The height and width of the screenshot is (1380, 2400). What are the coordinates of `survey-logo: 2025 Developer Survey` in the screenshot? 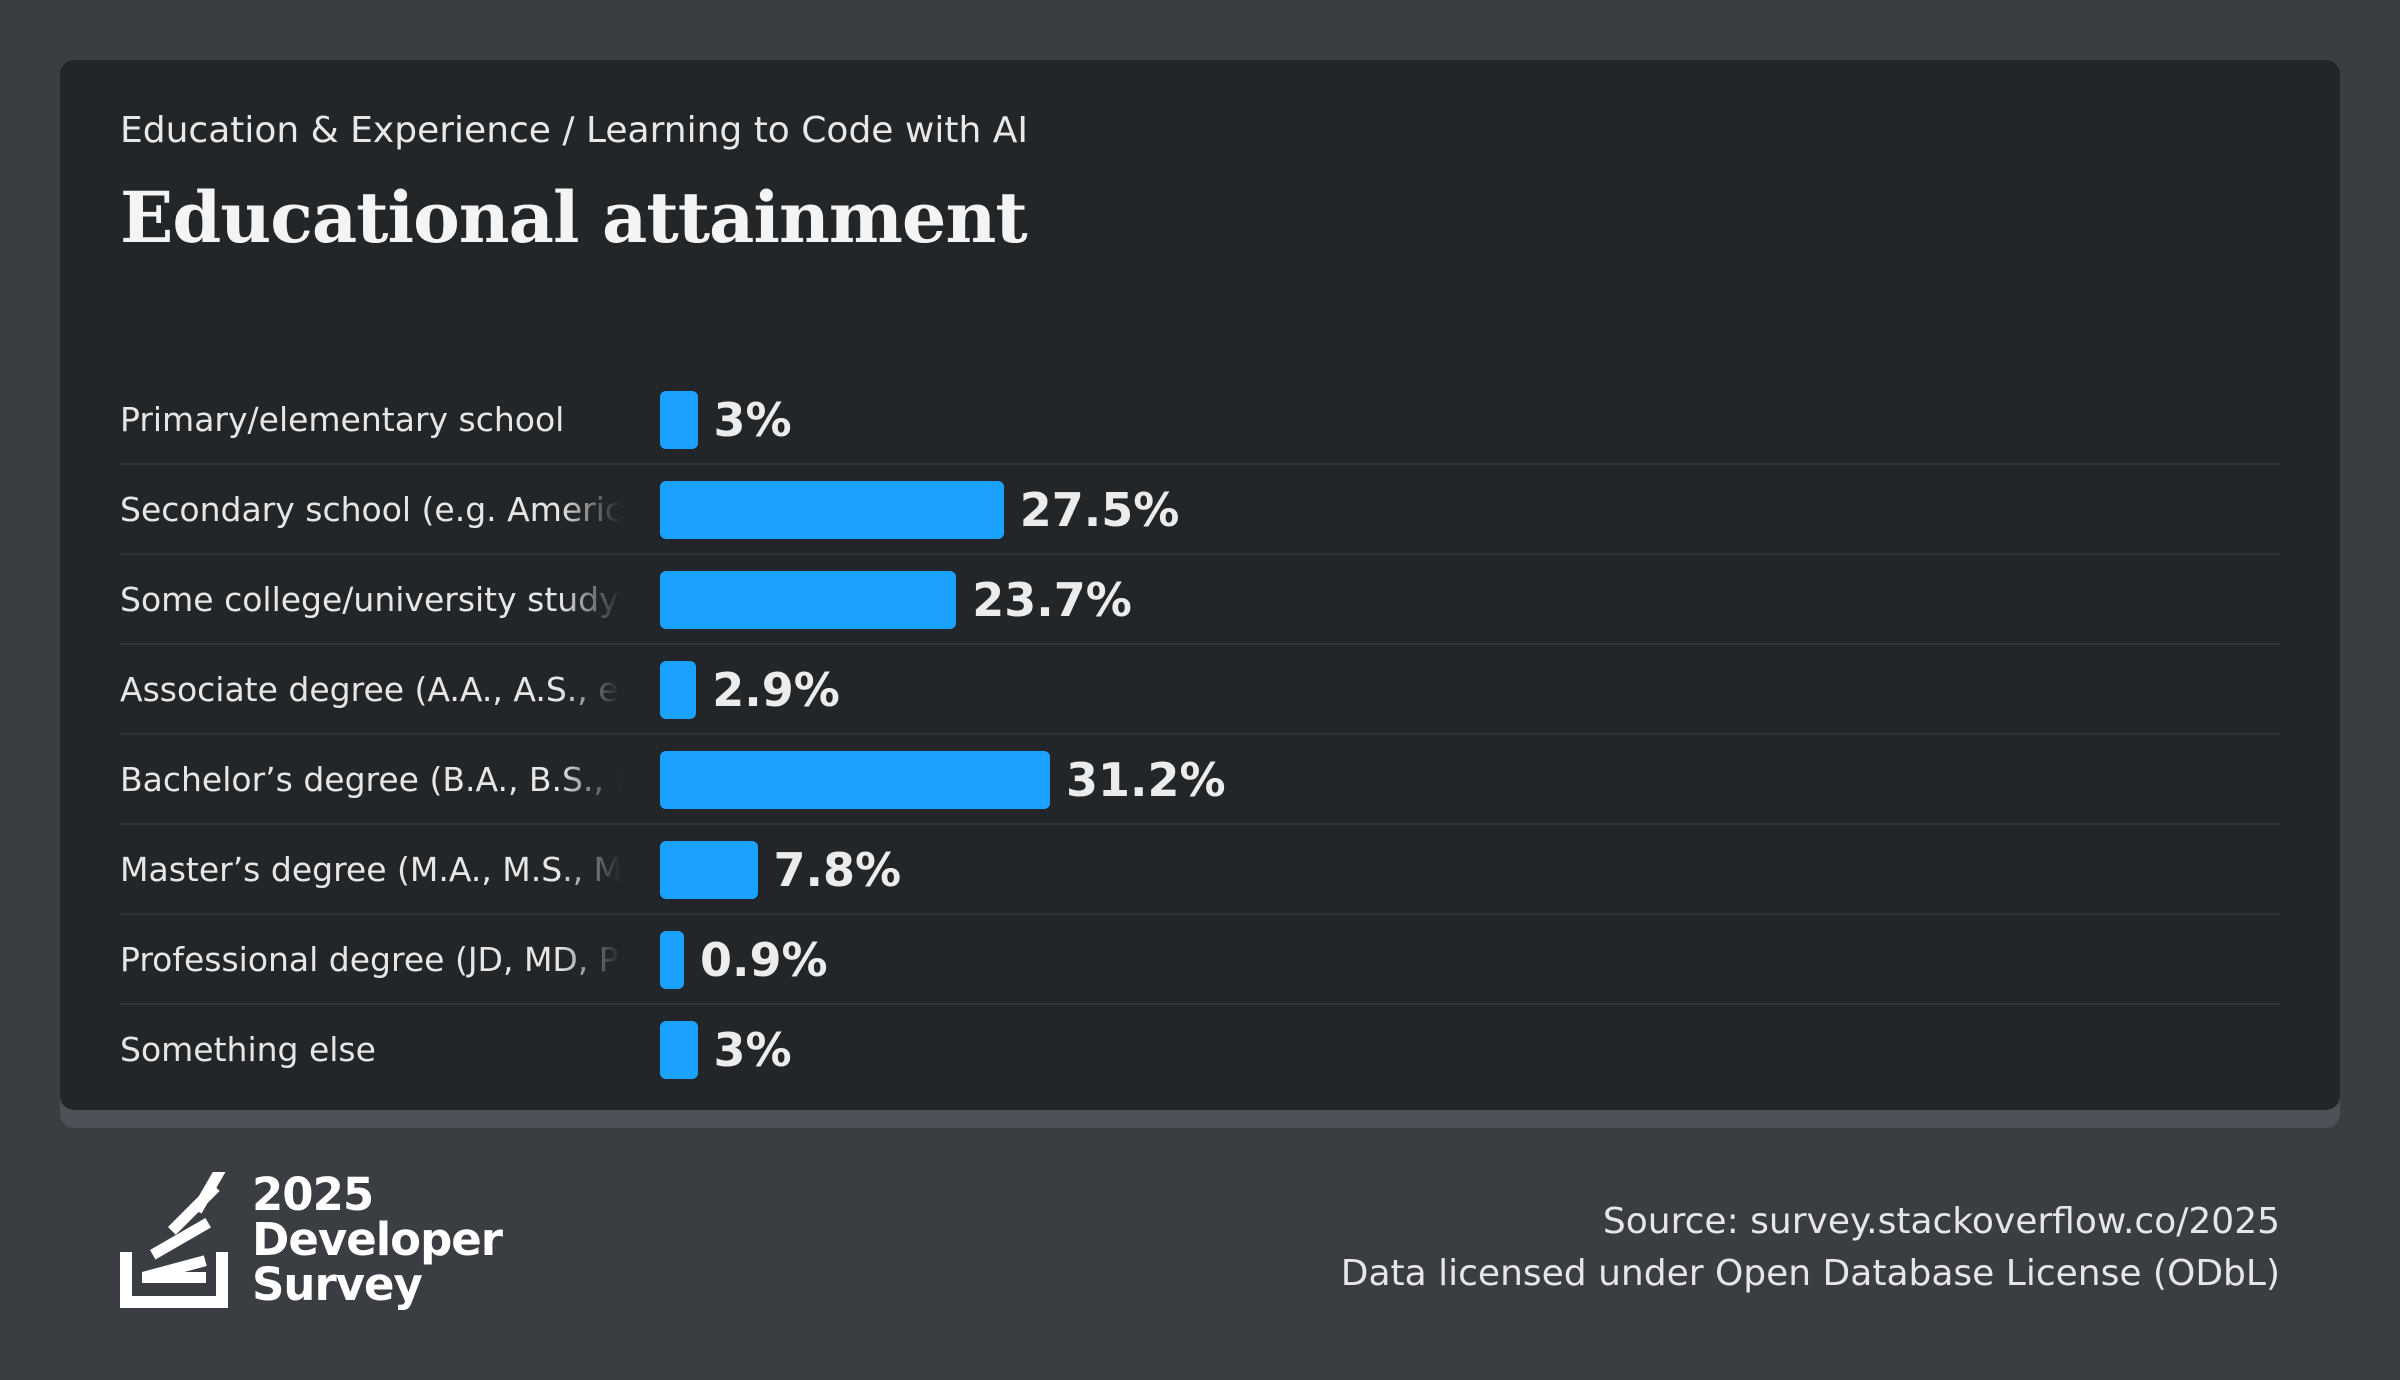 It's located at (311, 1237).